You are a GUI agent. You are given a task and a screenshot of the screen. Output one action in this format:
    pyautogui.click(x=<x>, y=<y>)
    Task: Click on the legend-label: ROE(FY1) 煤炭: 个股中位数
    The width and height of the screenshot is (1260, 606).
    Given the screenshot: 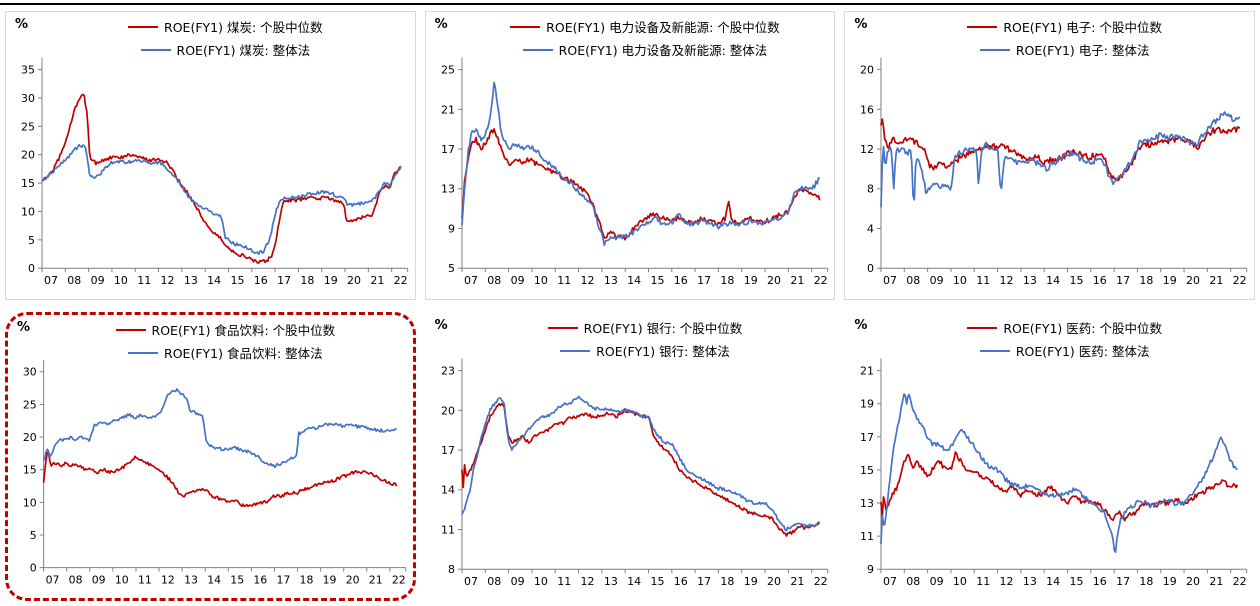 What is the action you would take?
    pyautogui.click(x=243, y=27)
    